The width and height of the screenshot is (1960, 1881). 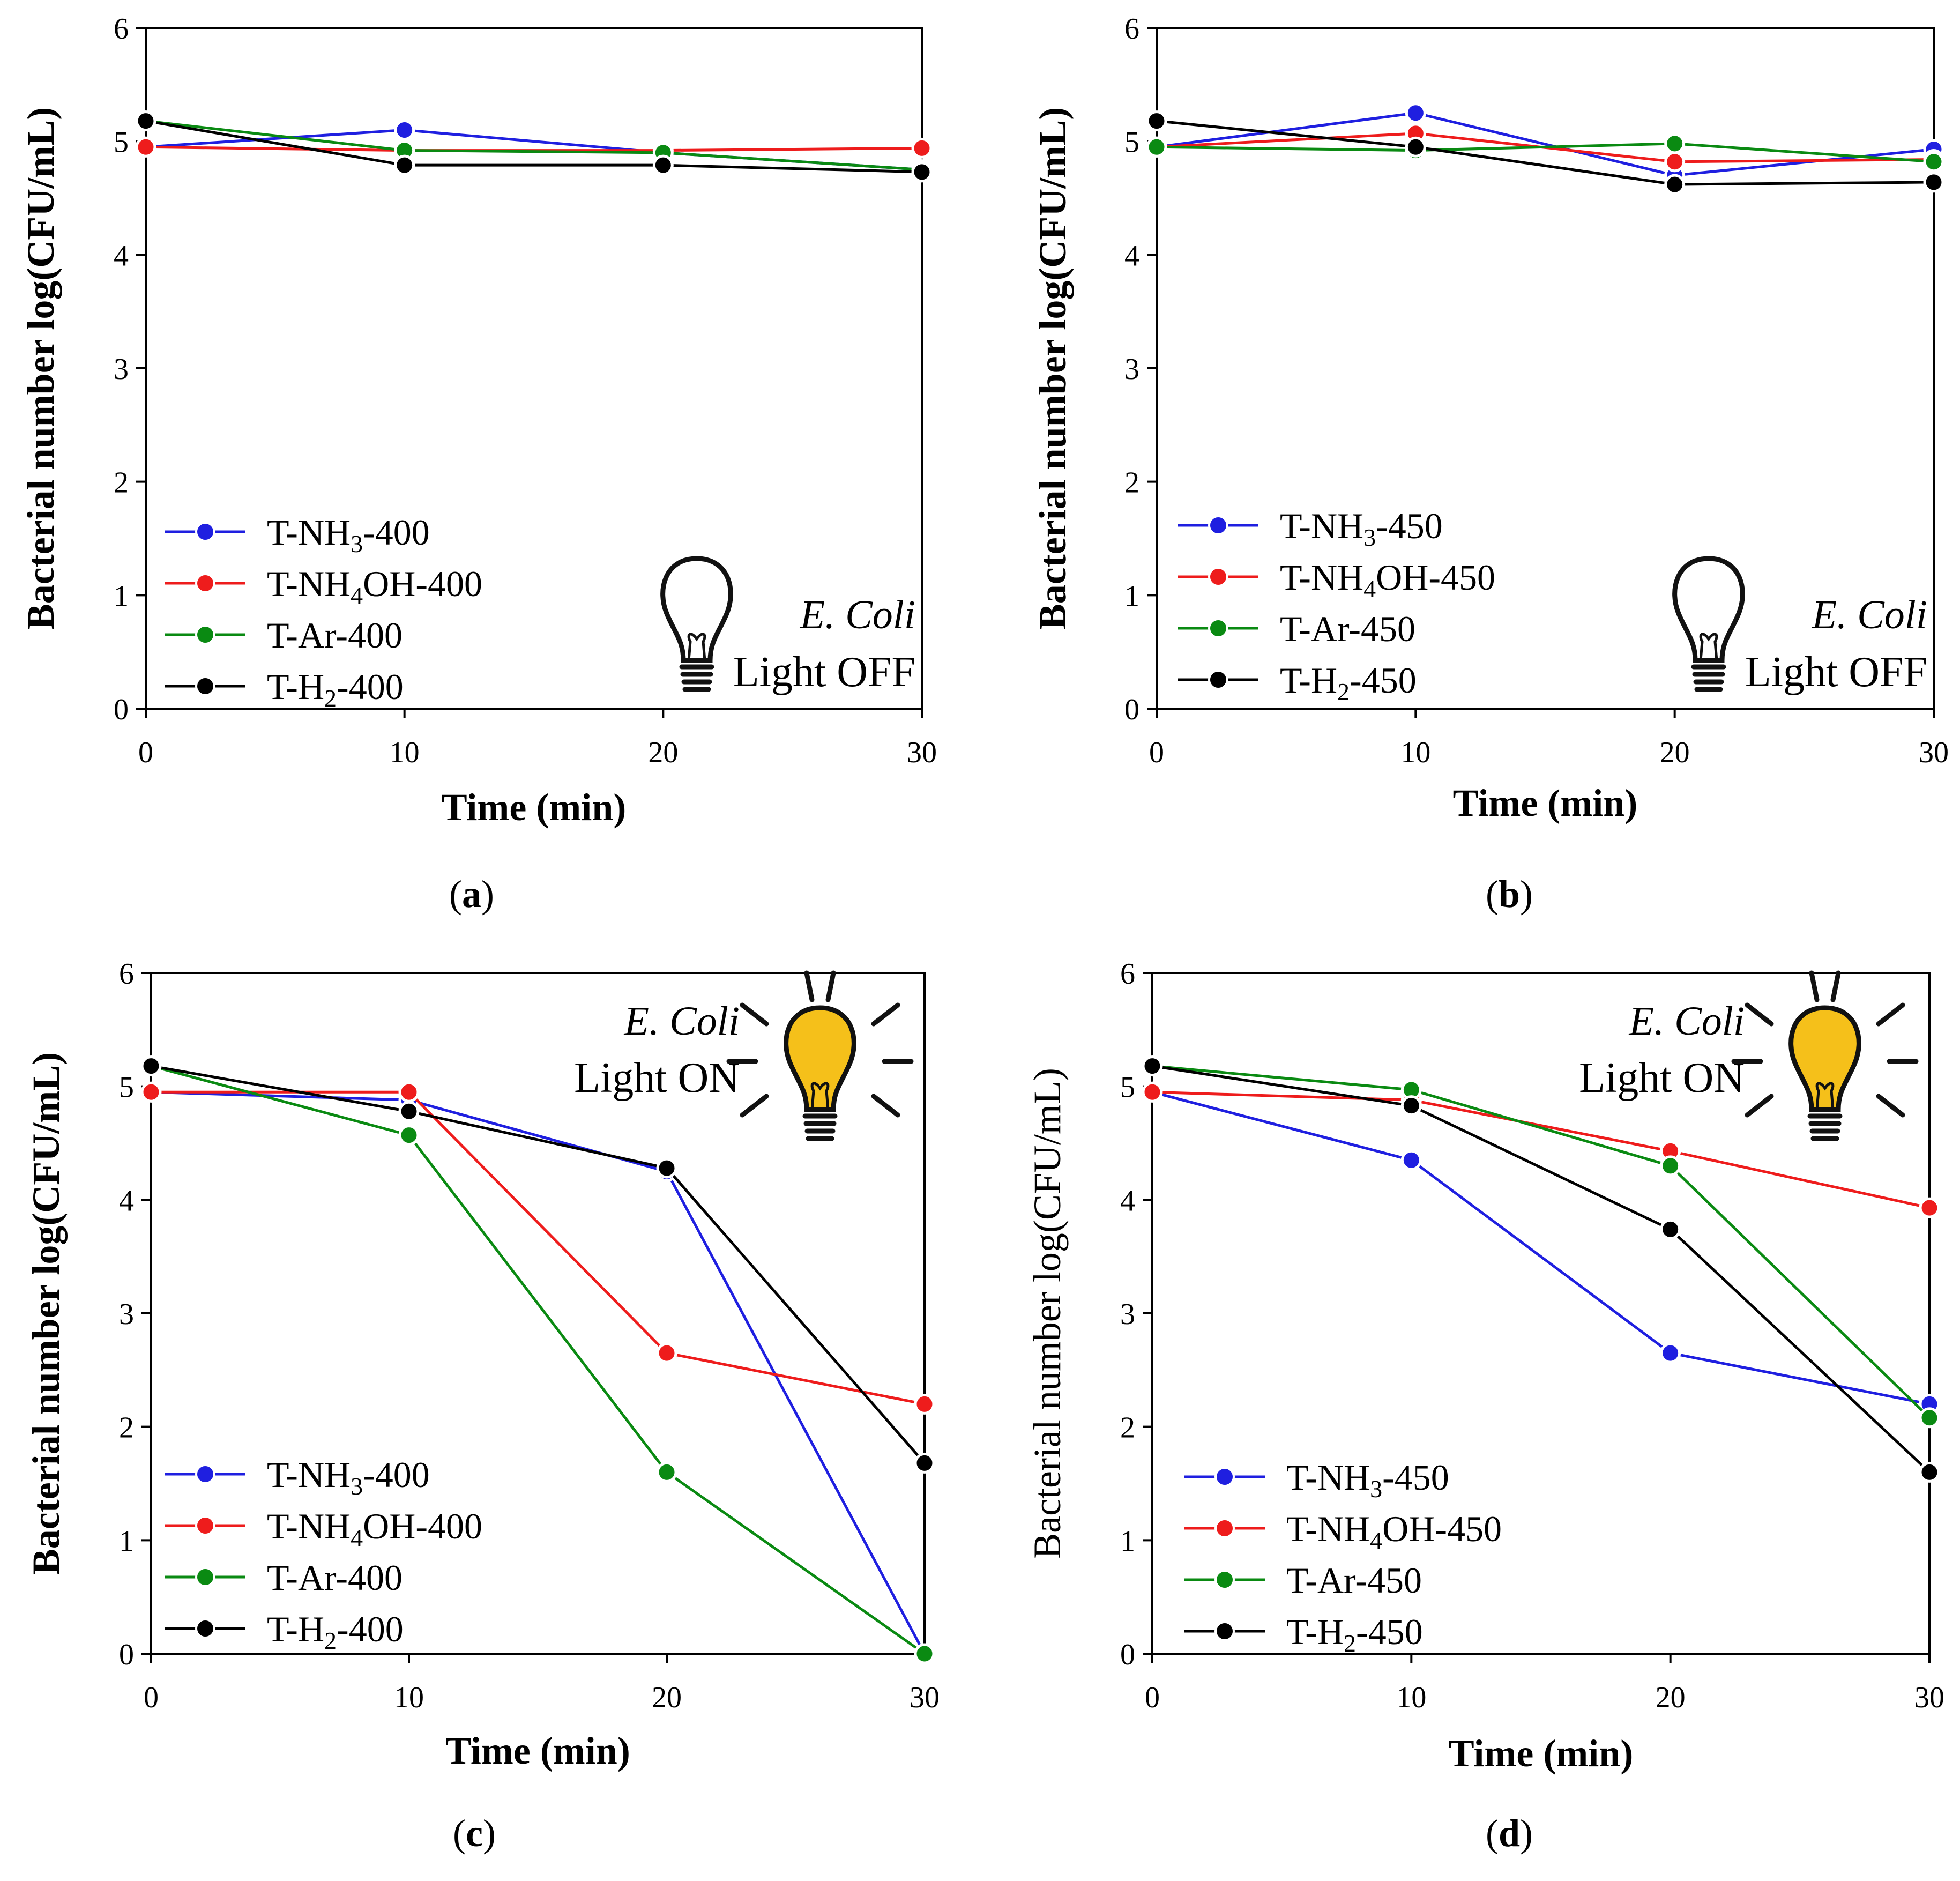 I want to click on lightbulb-off-icon, so click(x=697, y=624).